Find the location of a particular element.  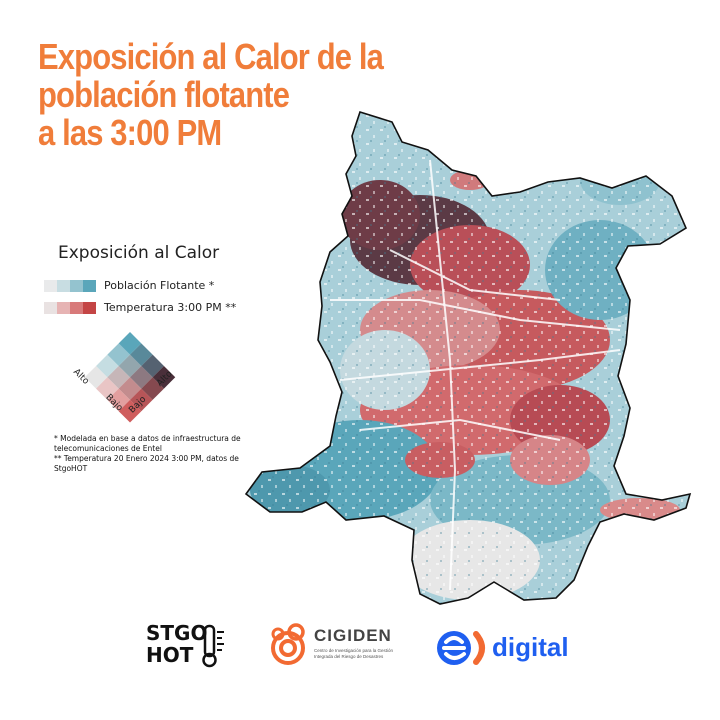

thermometer-icon is located at coordinates (213, 646).